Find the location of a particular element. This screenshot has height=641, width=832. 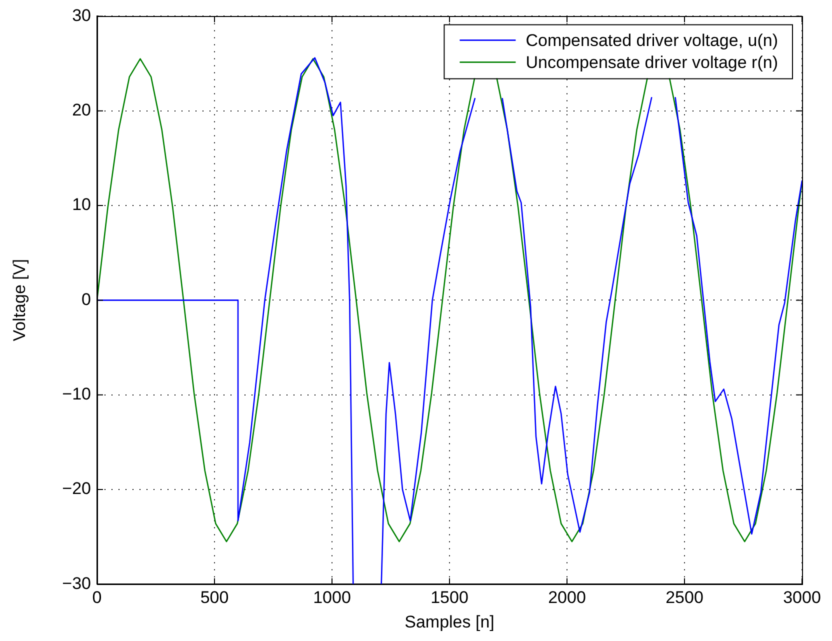

x-tick-label: 1000 is located at coordinates (332, 598).